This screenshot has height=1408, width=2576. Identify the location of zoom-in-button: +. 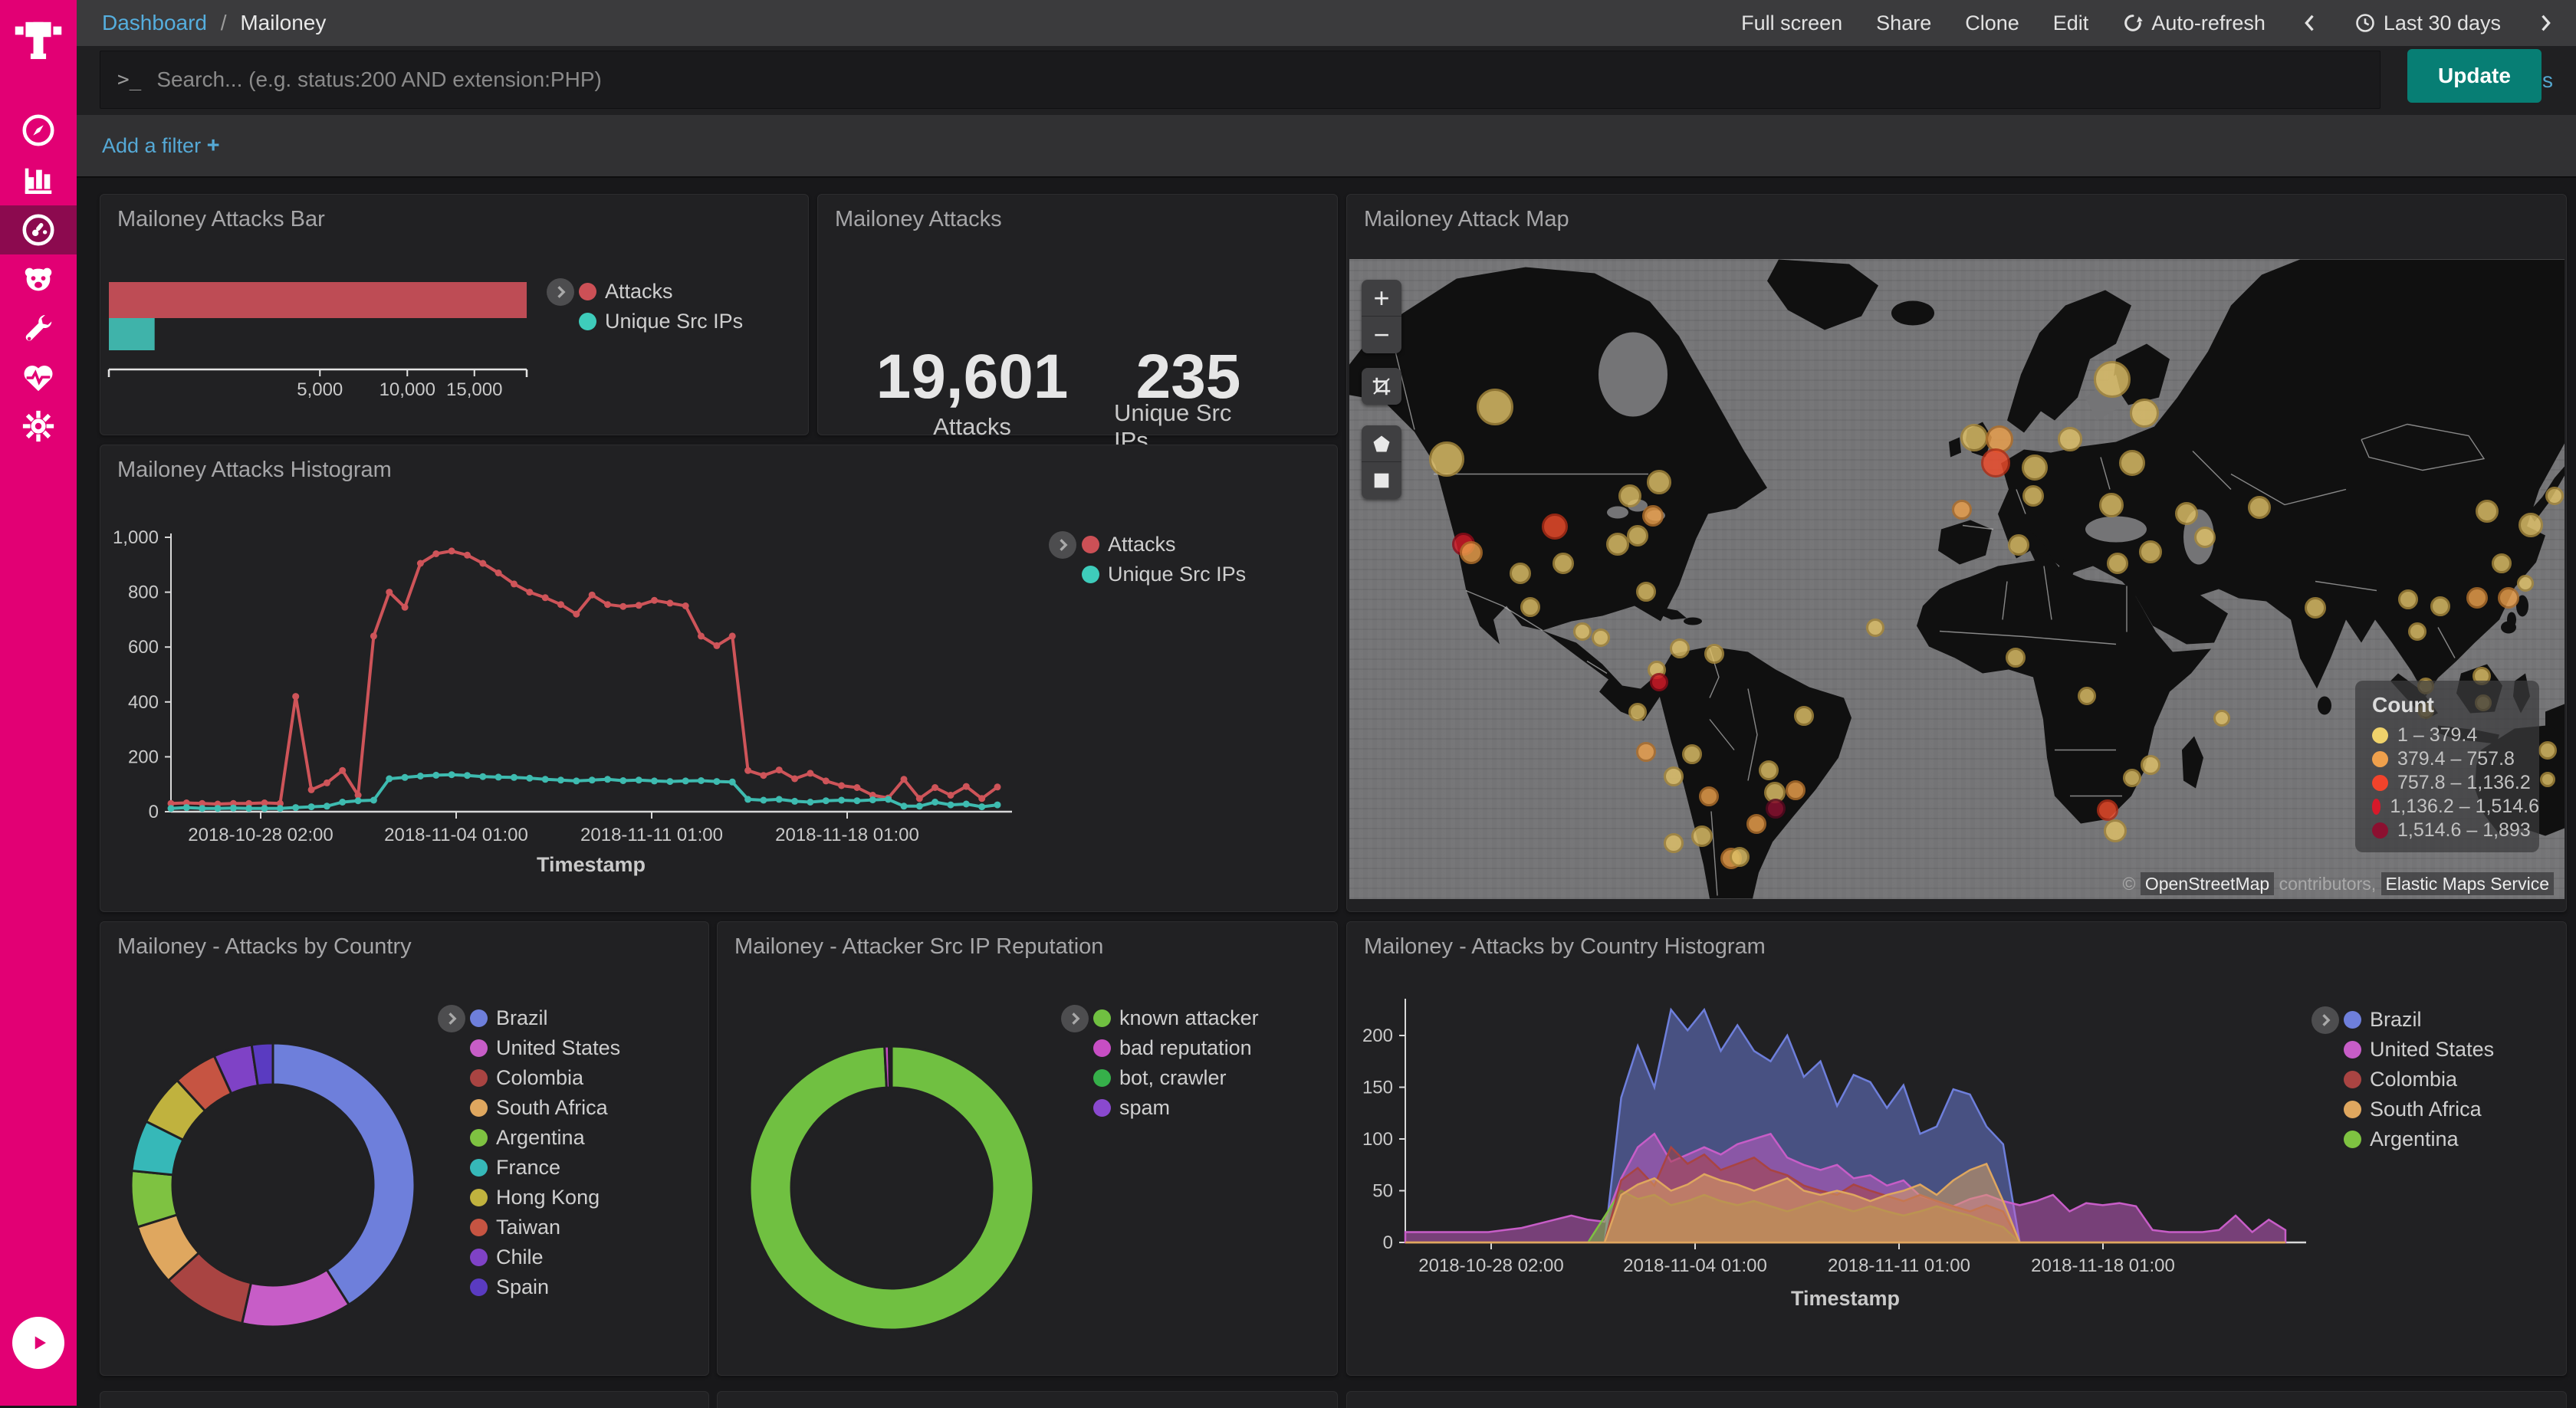
(1382, 298).